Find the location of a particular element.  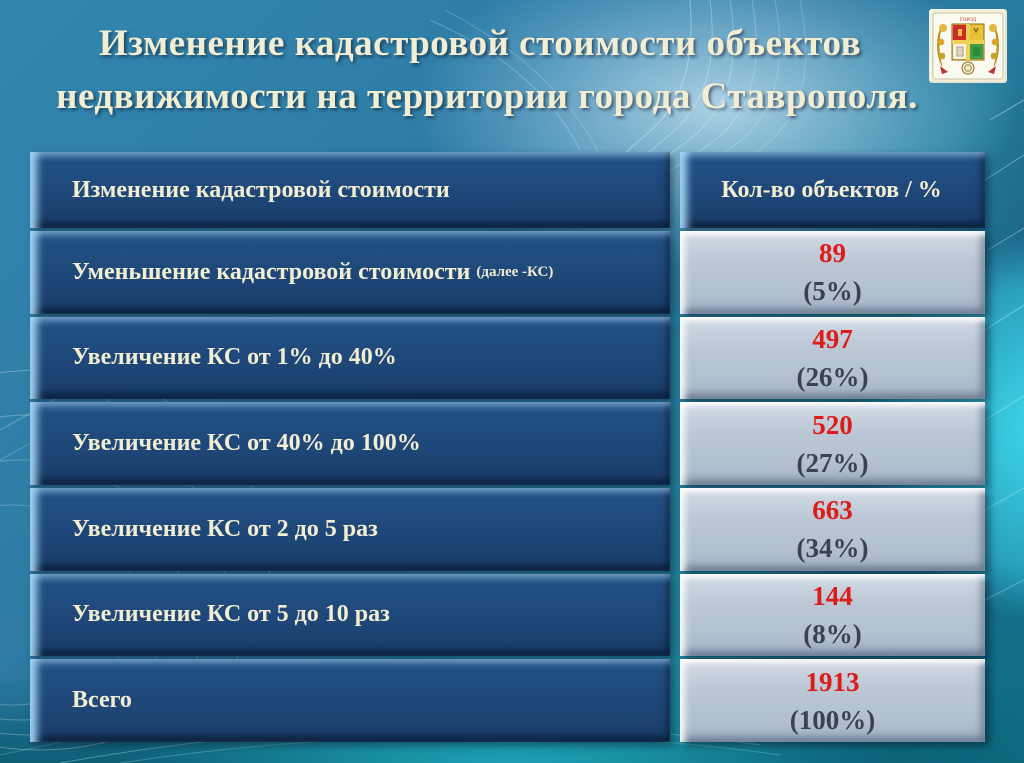

row-count: 497 is located at coordinates (832, 338).